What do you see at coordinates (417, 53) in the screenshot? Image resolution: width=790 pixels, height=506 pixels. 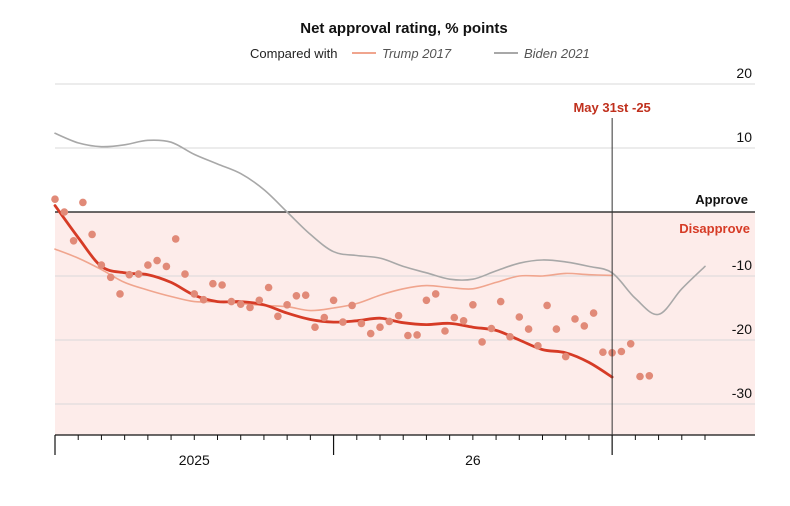 I see `legend-entry: Trump 2017` at bounding box center [417, 53].